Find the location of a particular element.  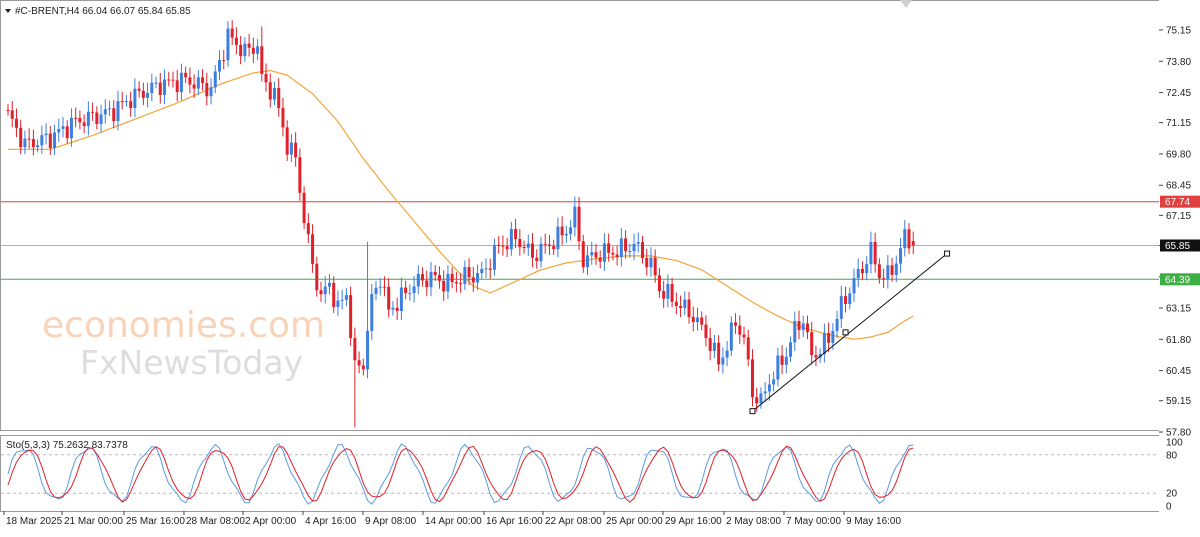

stochastic-scale-label: 20 is located at coordinates (1172, 494).